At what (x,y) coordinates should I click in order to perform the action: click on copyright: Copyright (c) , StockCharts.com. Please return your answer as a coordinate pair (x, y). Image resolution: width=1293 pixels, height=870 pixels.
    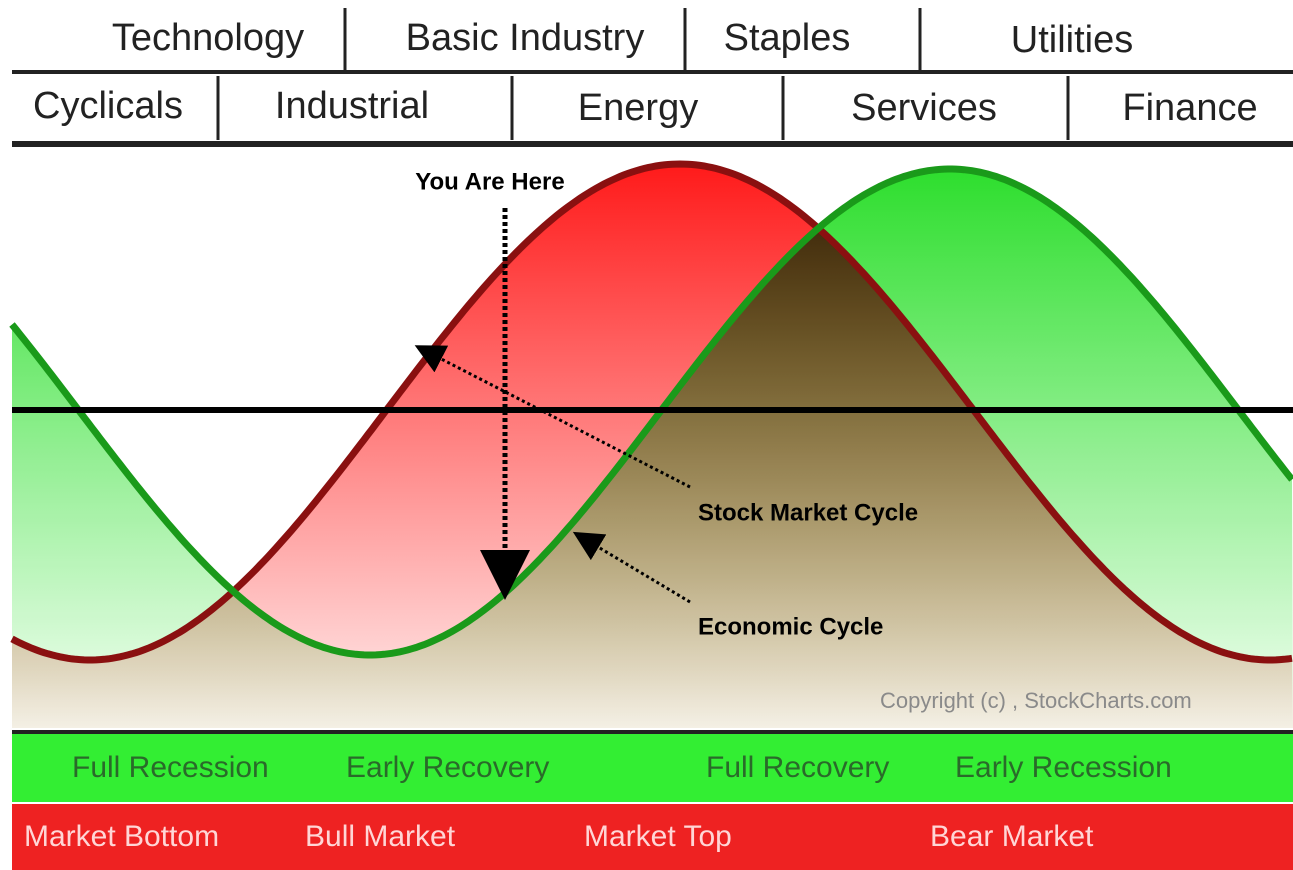
    Looking at the image, I should click on (1036, 700).